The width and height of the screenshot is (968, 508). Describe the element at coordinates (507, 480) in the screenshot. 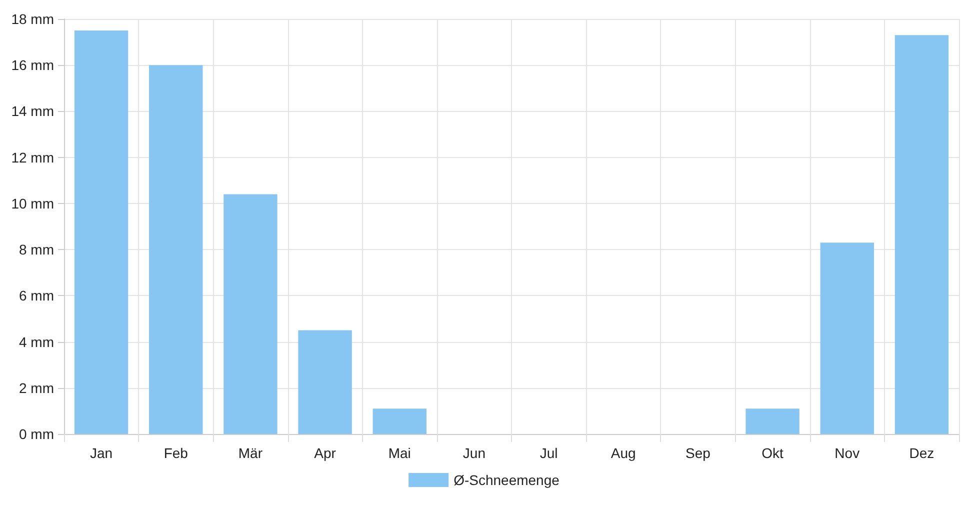

I see `legend-label: Ø-Schneemenge` at that location.